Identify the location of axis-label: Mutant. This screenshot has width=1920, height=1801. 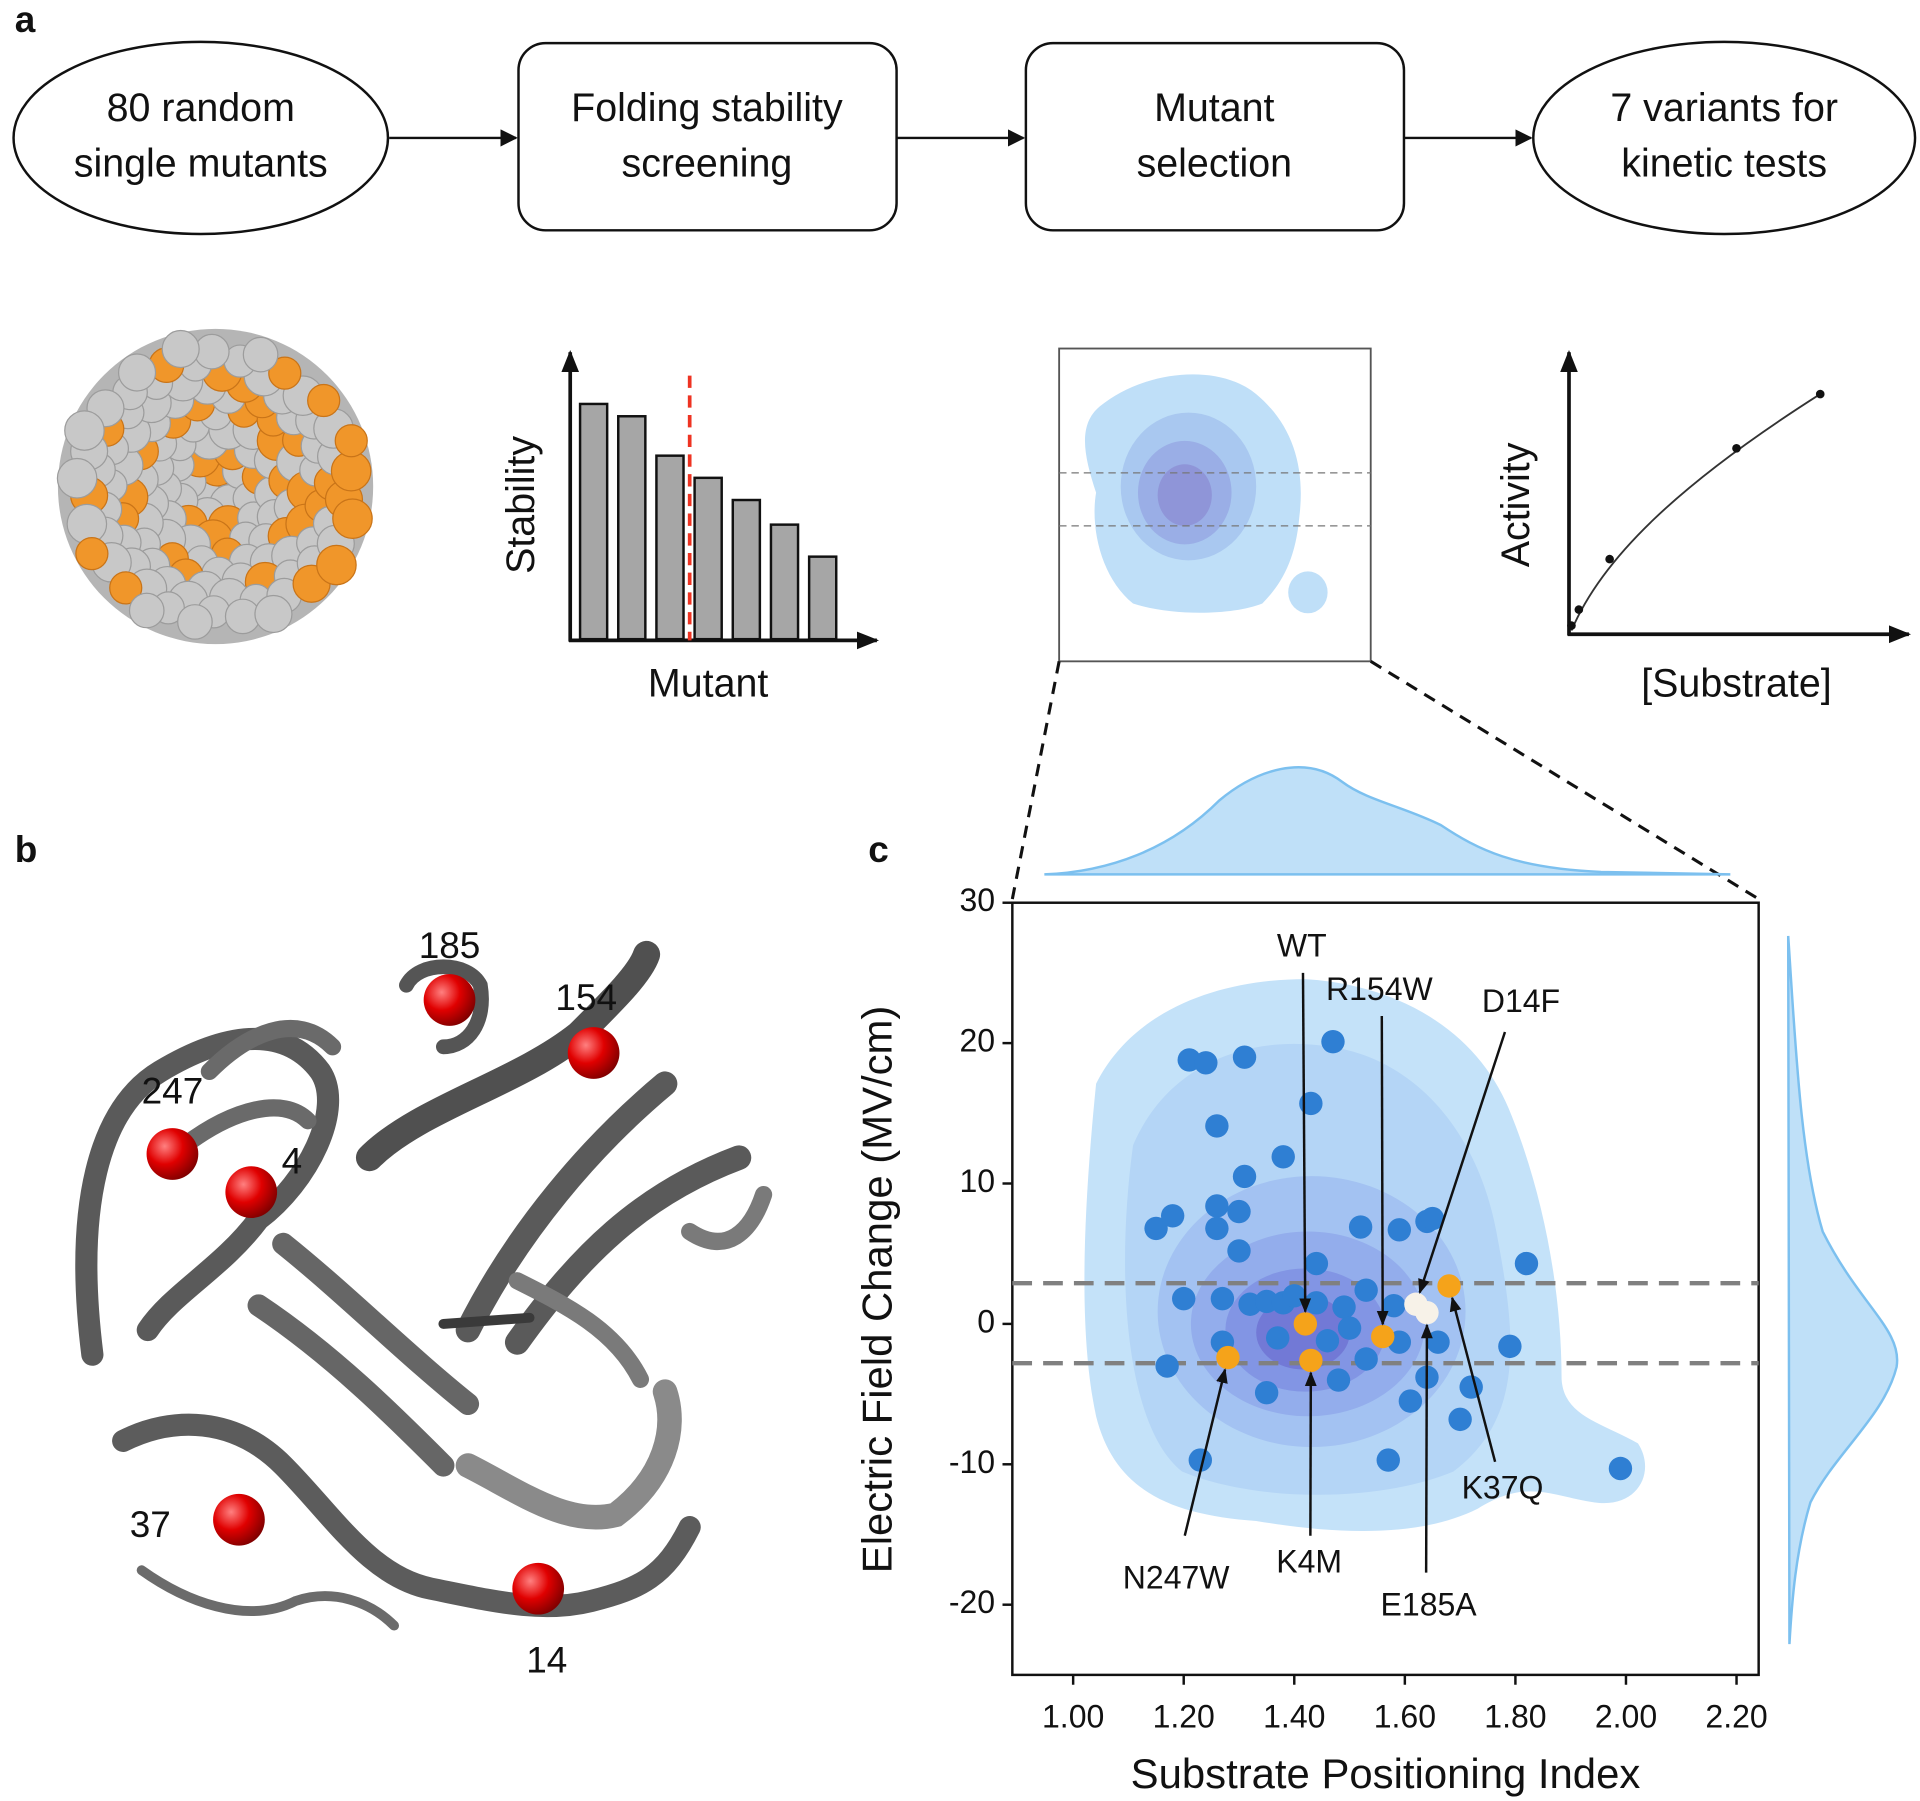
(708, 683).